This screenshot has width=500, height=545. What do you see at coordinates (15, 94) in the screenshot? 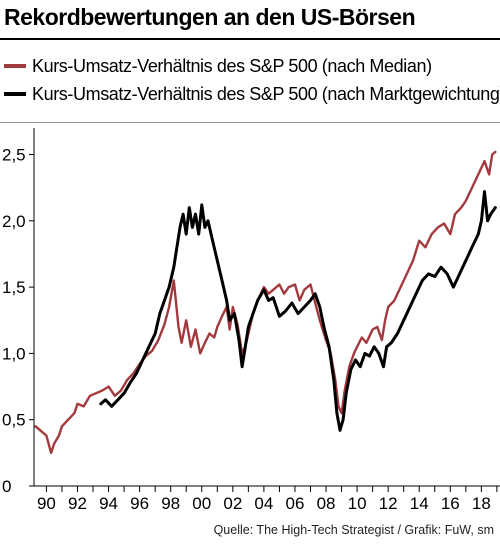
I see `legend-swatch-market` at bounding box center [15, 94].